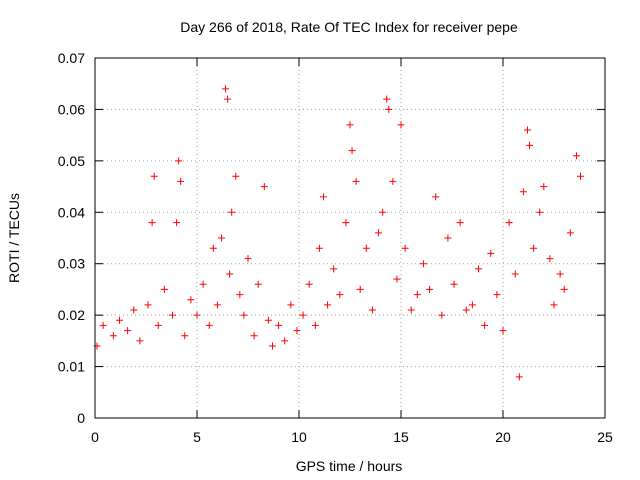  What do you see at coordinates (299, 437) in the screenshot?
I see `x-tick-label: 10` at bounding box center [299, 437].